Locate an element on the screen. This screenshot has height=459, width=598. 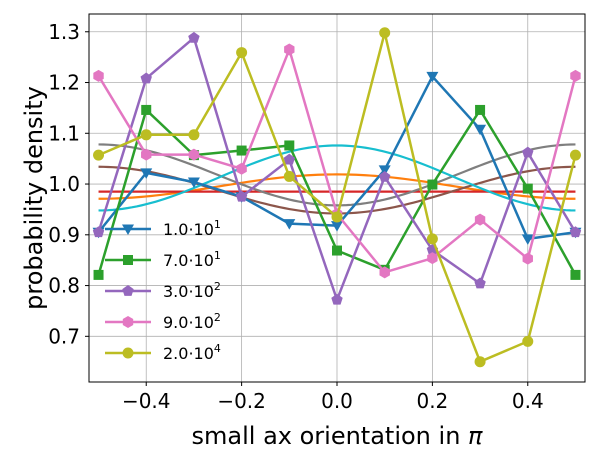
smooth-curves is located at coordinates (337, 179).